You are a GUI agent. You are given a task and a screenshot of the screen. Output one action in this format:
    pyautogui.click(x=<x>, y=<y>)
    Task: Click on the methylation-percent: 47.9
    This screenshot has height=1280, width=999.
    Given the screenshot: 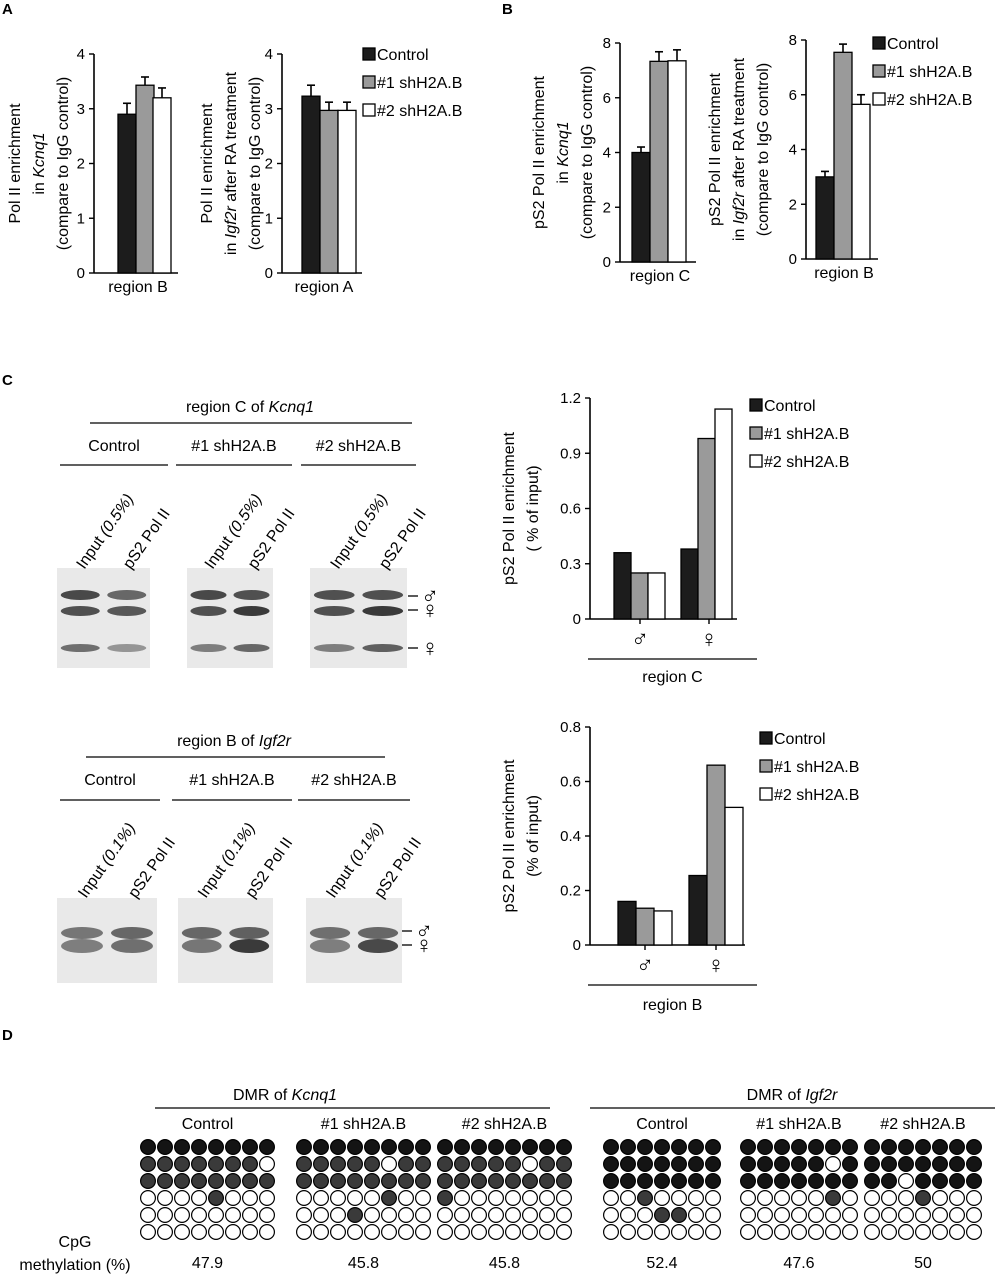 What is the action you would take?
    pyautogui.click(x=207, y=1263)
    